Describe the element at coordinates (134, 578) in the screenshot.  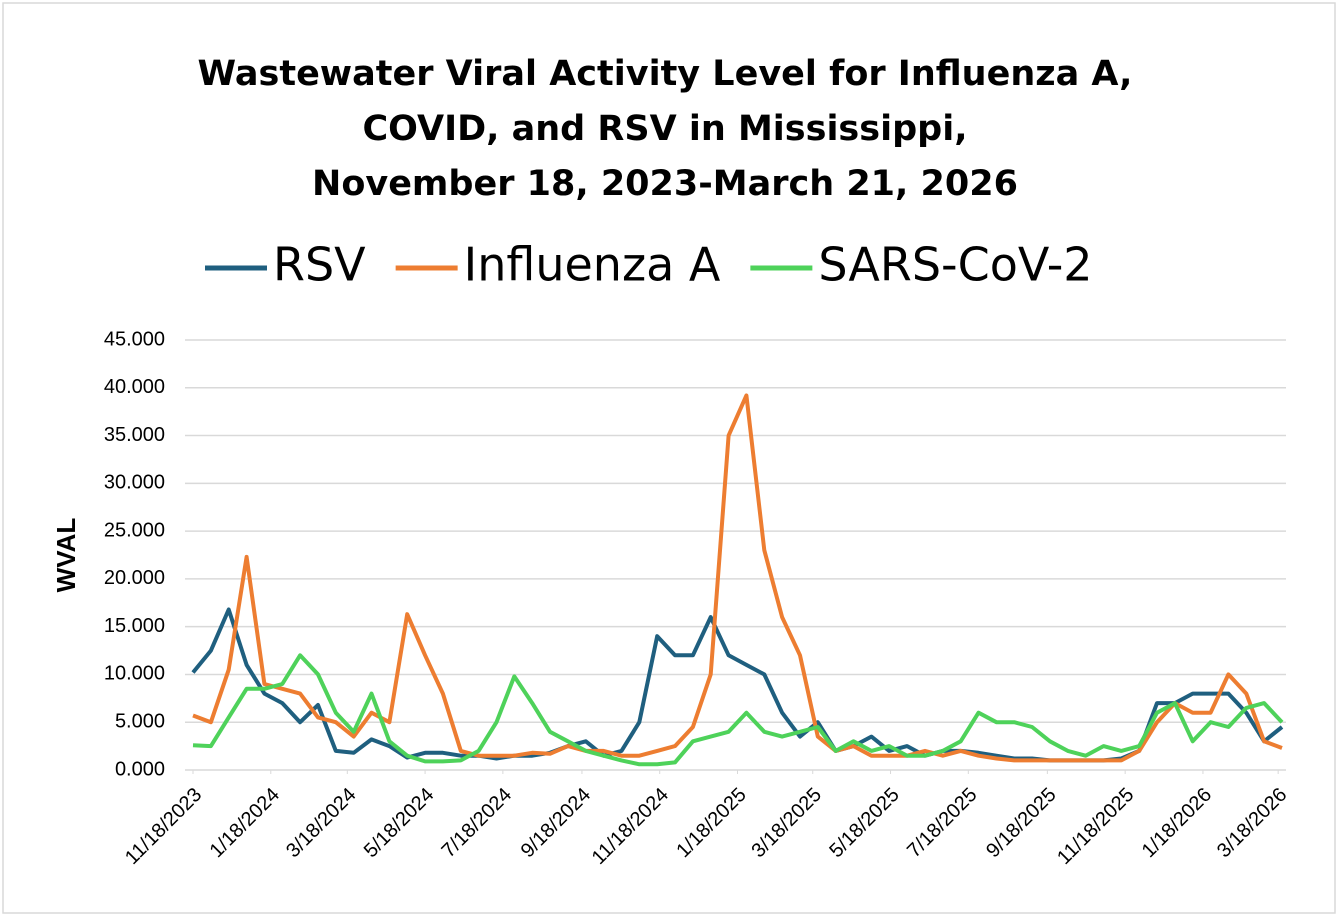
I see `y-tick-label: 20.000` at that location.